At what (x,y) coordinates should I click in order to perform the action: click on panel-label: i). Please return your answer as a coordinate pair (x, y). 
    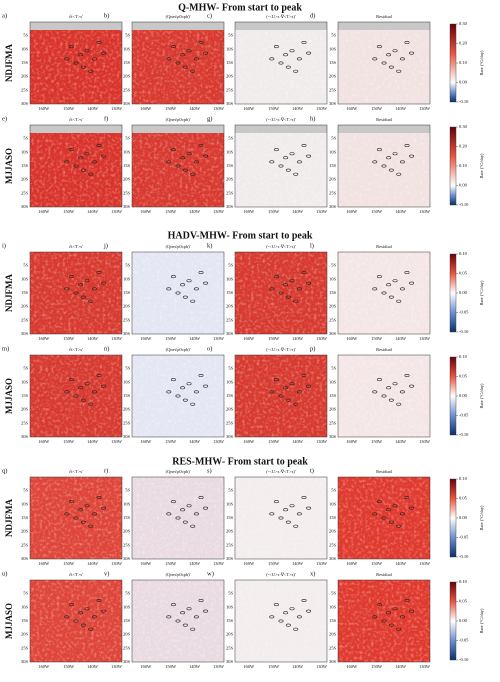
    Looking at the image, I should click on (4, 245).